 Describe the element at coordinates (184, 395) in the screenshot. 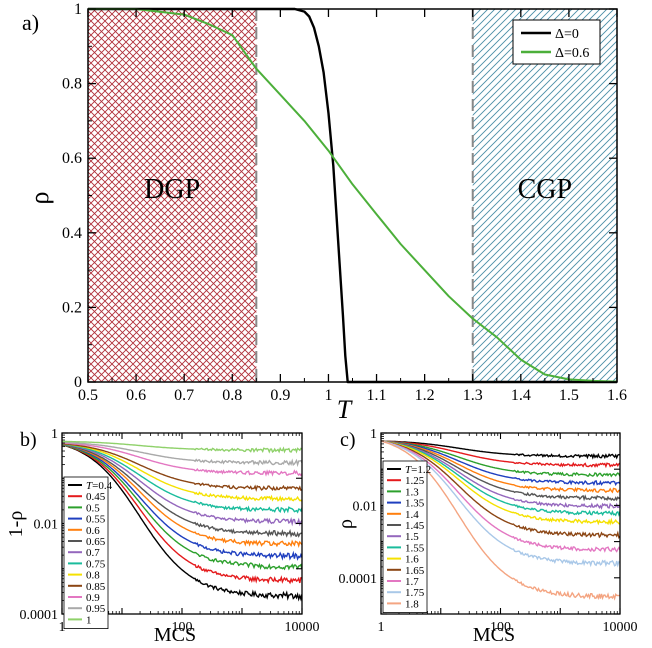

I see `x-tick-label: 0.7` at that location.